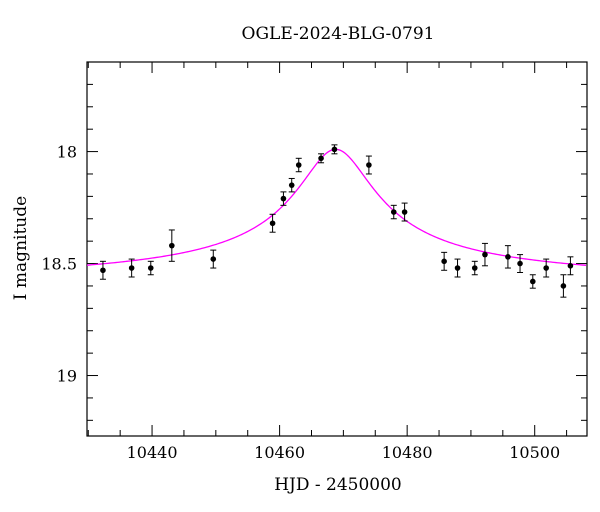  I want to click on x-tick-label: 10460, so click(279, 452).